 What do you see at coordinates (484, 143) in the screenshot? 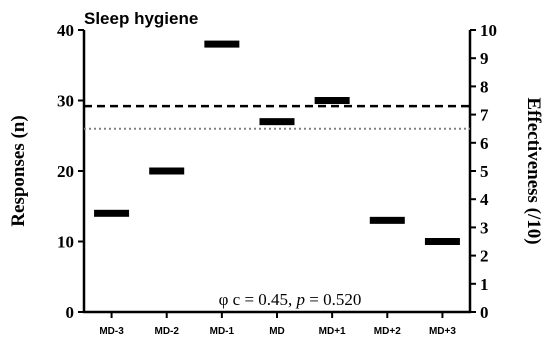
I see `y2-tick-label: 6` at bounding box center [484, 143].